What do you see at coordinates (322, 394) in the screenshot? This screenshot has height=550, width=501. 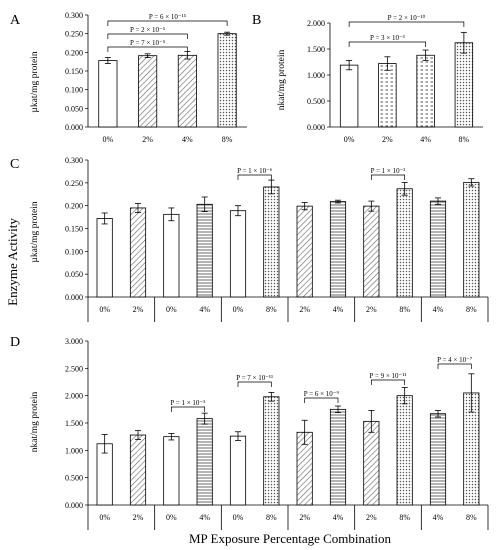 I see `p-value-label: P = 6 × 10⁻⁹` at bounding box center [322, 394].